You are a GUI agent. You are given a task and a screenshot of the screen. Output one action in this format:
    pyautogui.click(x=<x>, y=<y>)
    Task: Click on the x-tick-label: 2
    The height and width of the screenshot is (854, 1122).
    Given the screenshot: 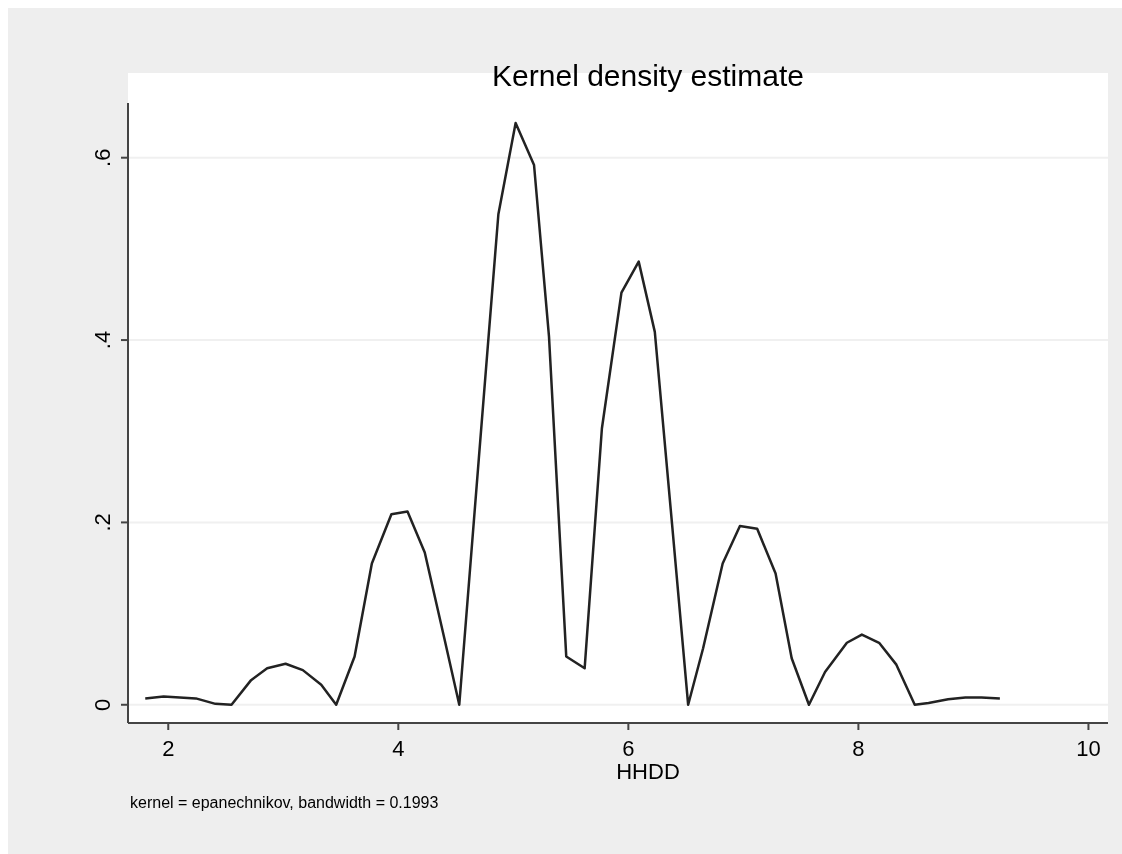 What is the action you would take?
    pyautogui.click(x=168, y=748)
    